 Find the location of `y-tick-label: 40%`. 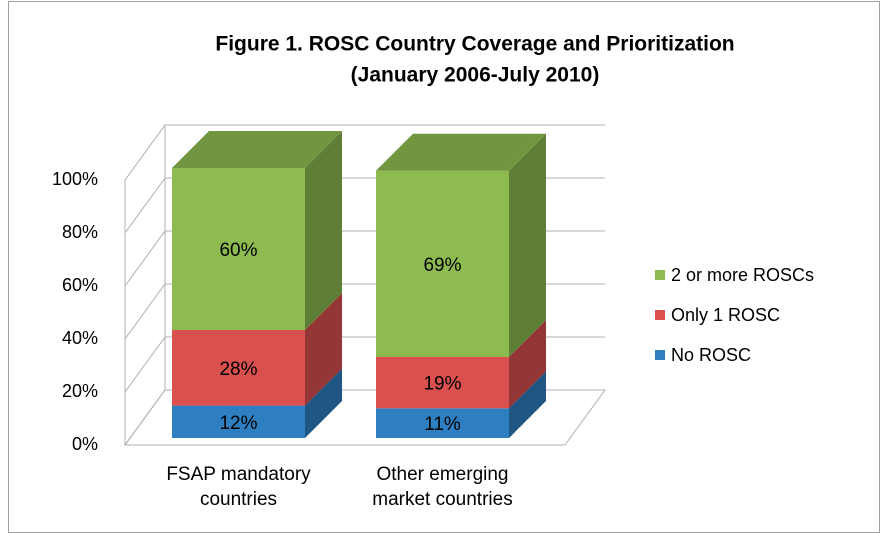

y-tick-label: 40% is located at coordinates (80, 338).